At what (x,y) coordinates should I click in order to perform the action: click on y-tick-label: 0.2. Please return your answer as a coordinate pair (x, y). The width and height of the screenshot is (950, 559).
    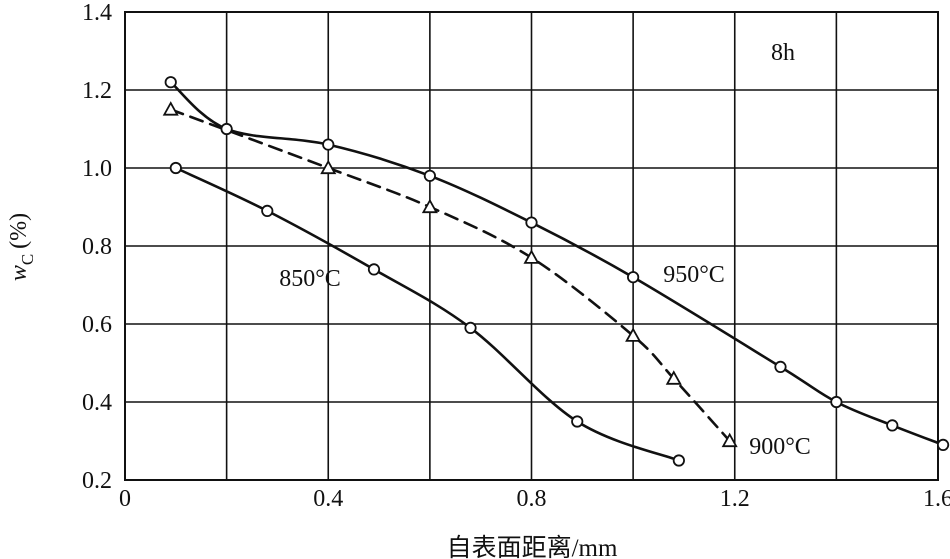
    Looking at the image, I should click on (97, 481).